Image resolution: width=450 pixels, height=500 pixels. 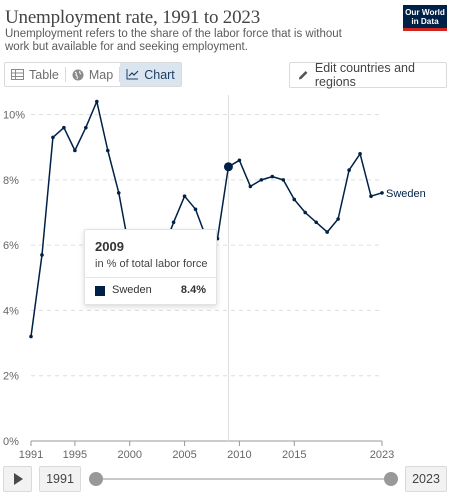 What do you see at coordinates (303, 75) in the screenshot?
I see `pencil-icon` at bounding box center [303, 75].